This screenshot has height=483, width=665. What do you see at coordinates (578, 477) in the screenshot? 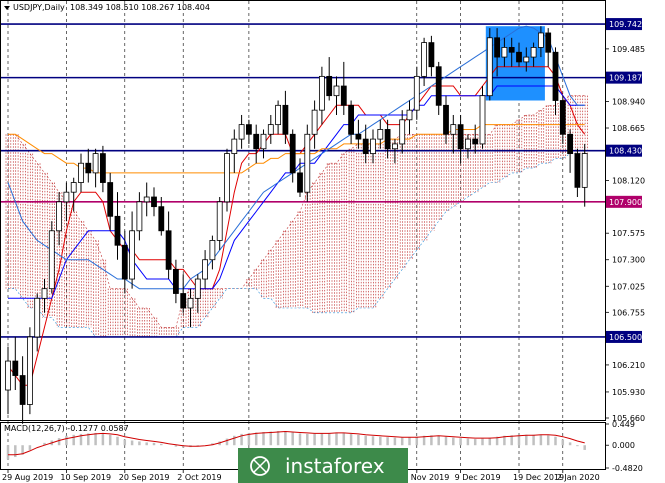
I see `date-tick-label: 2 Jan 2020` at bounding box center [578, 477].